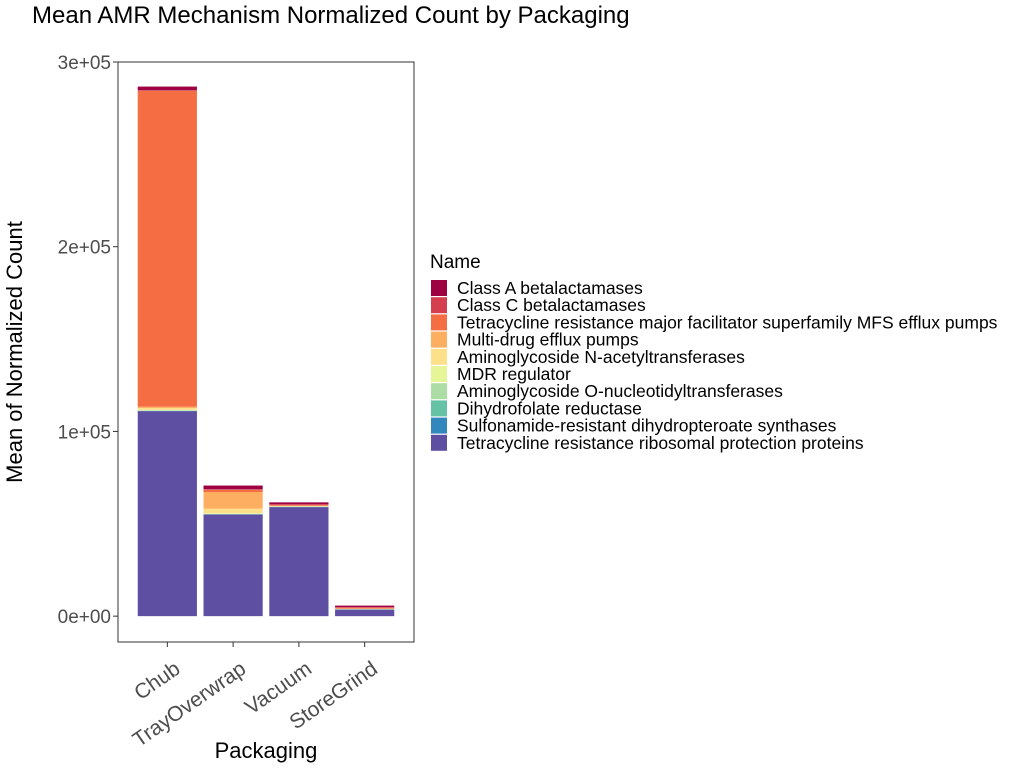 Image resolution: width=1024 pixels, height=768 pixels. What do you see at coordinates (551, 305) in the screenshot?
I see `legend-label: Class C betalactamases` at bounding box center [551, 305].